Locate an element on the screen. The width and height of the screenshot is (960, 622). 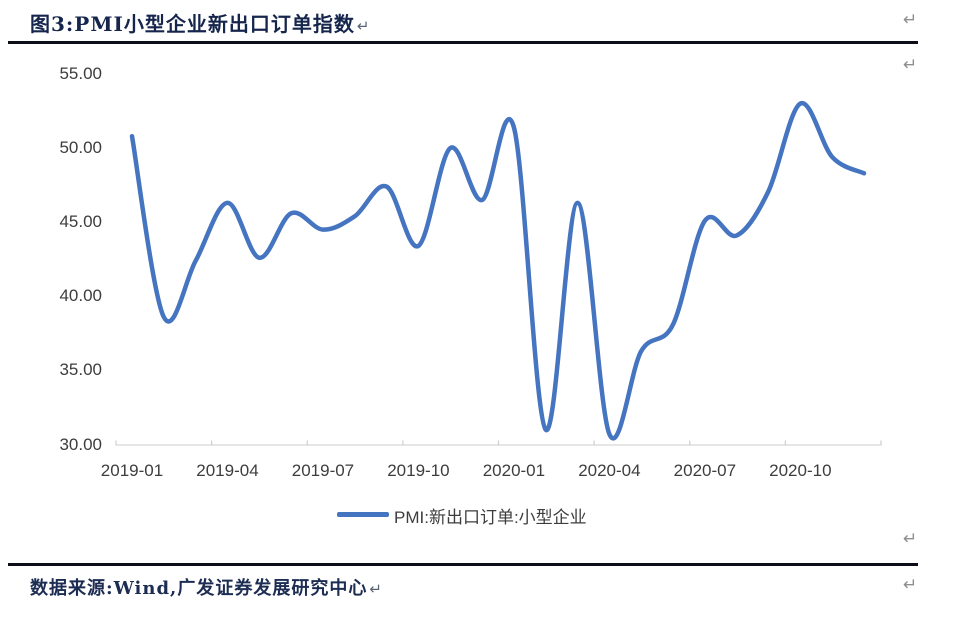
legend-series-label: PMI:新出口订单:小型企业 is located at coordinates (490, 517).